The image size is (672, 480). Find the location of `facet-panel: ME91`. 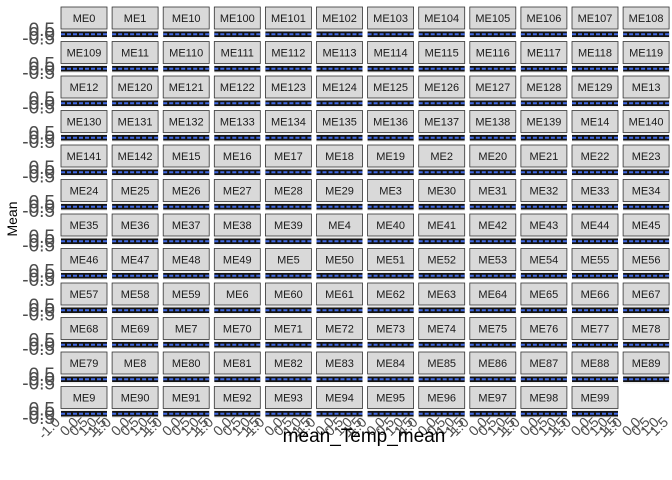

facet-panel: ME91 is located at coordinates (186, 402).